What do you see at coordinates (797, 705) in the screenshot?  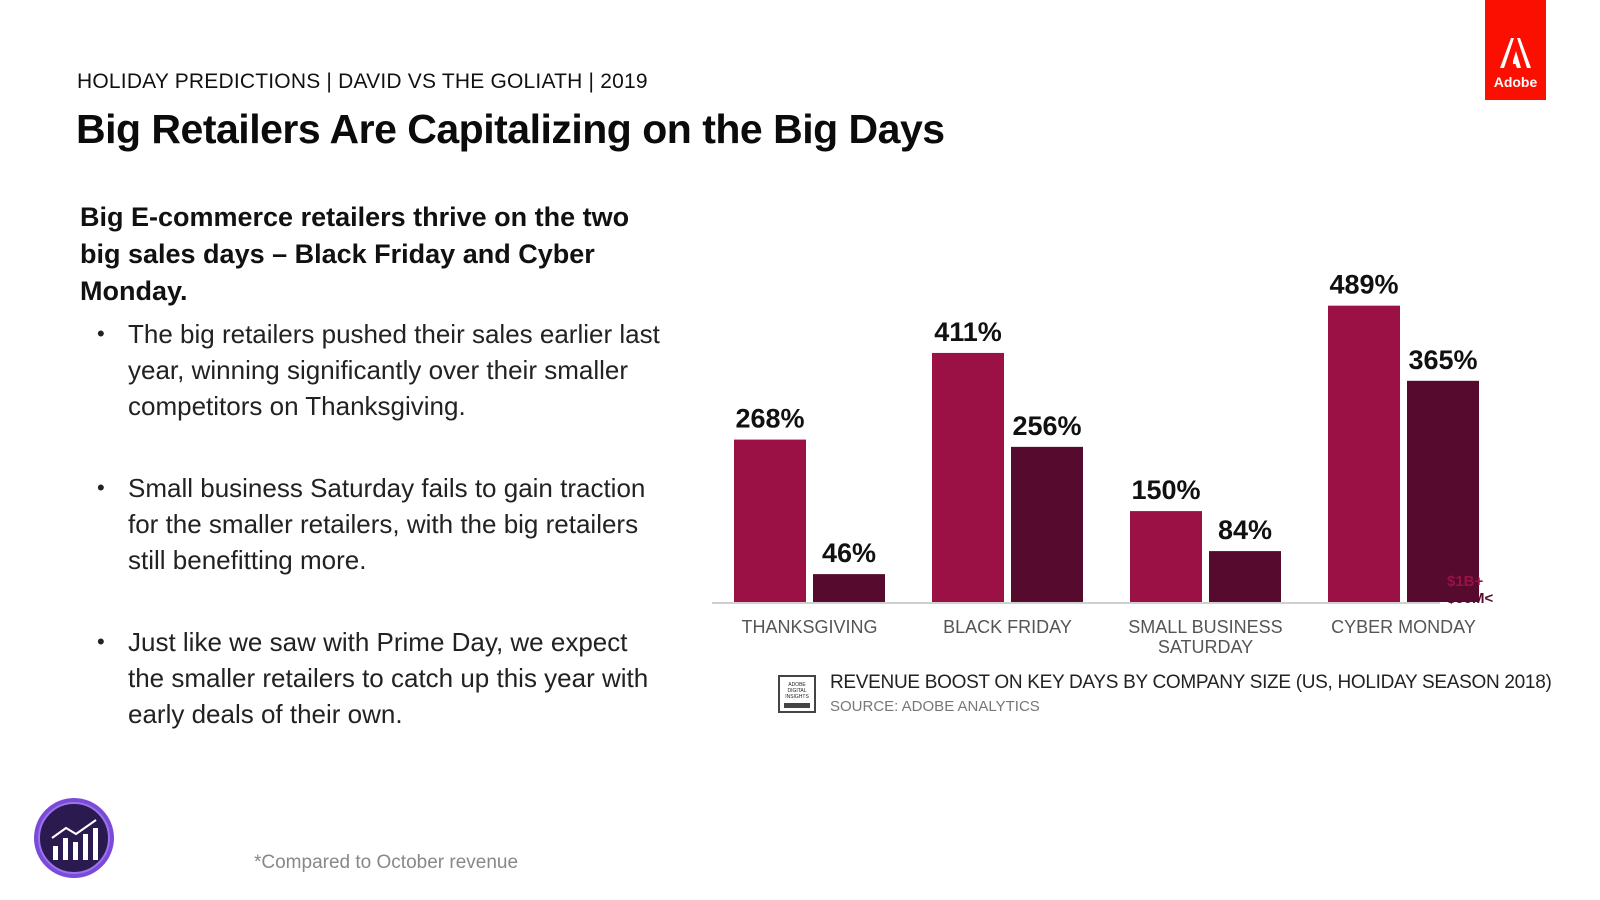 I see `badge-foot` at bounding box center [797, 705].